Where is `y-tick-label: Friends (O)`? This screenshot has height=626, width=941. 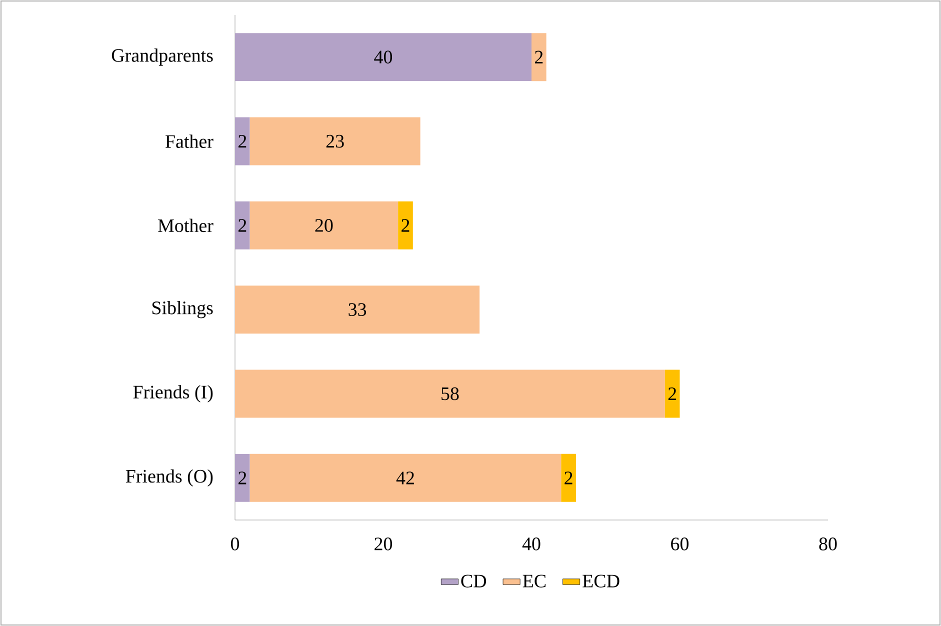
y-tick-label: Friends (O) is located at coordinates (169, 478).